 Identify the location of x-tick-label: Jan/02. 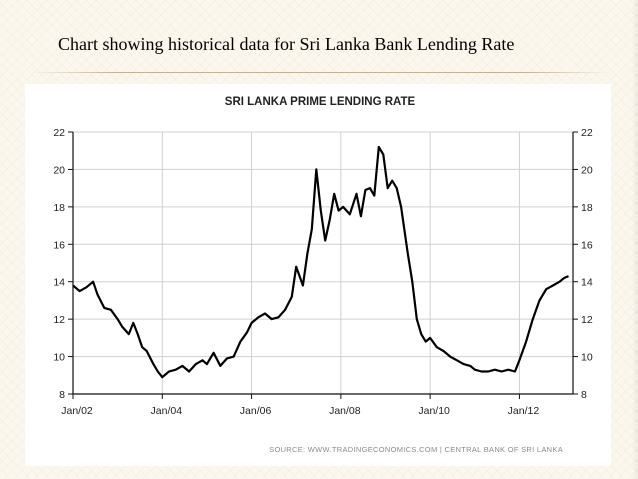
(77, 411).